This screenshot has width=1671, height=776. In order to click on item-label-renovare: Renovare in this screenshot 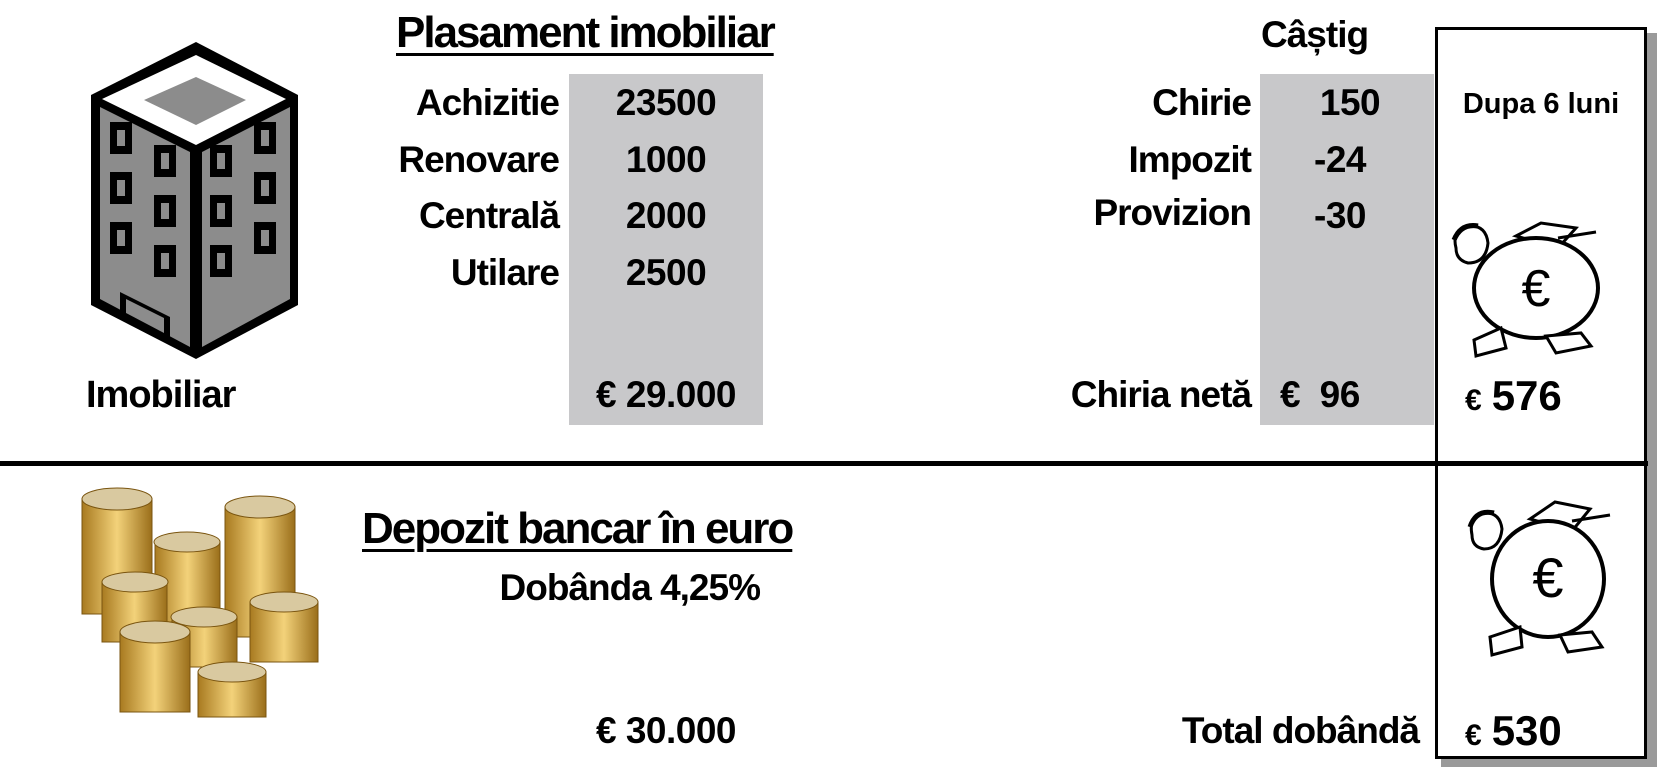, I will do `click(479, 159)`.